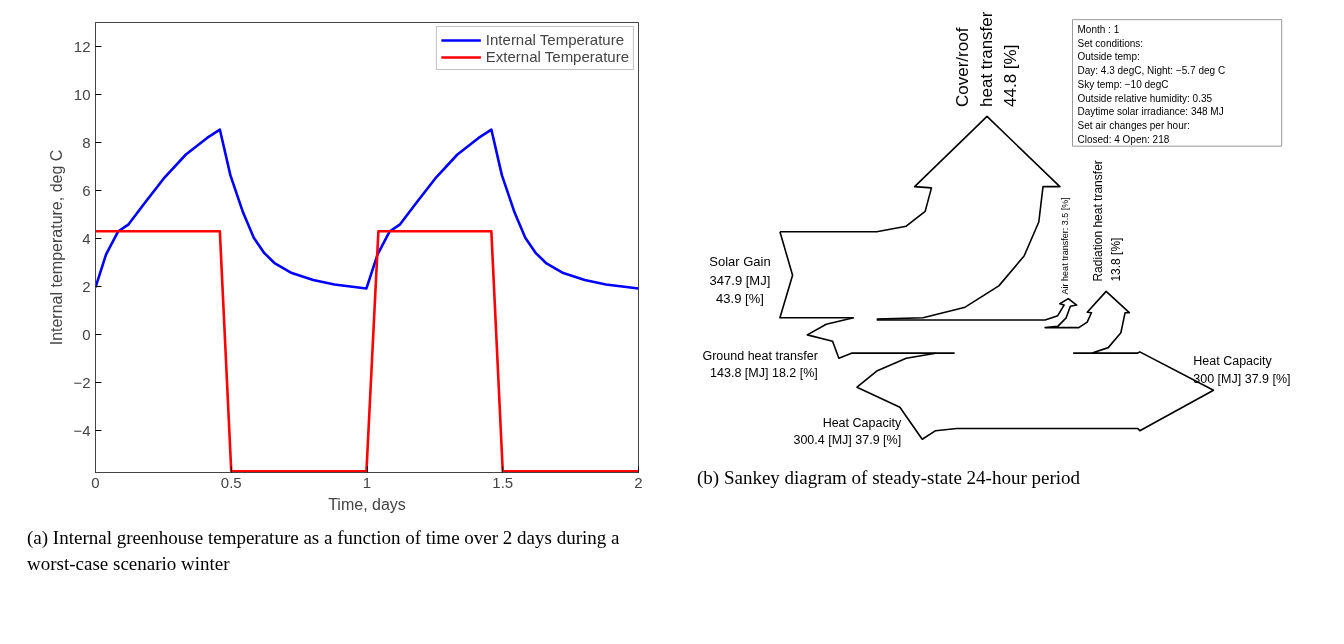 The image size is (1344, 644). I want to click on legend-label: External Temperature, so click(557, 56).